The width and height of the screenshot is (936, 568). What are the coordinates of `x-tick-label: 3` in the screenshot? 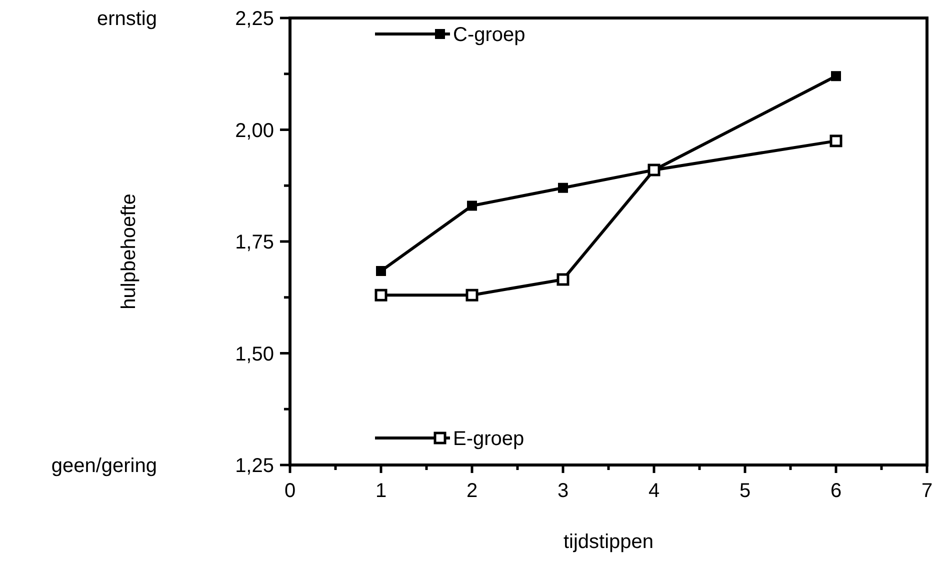 It's located at (563, 491).